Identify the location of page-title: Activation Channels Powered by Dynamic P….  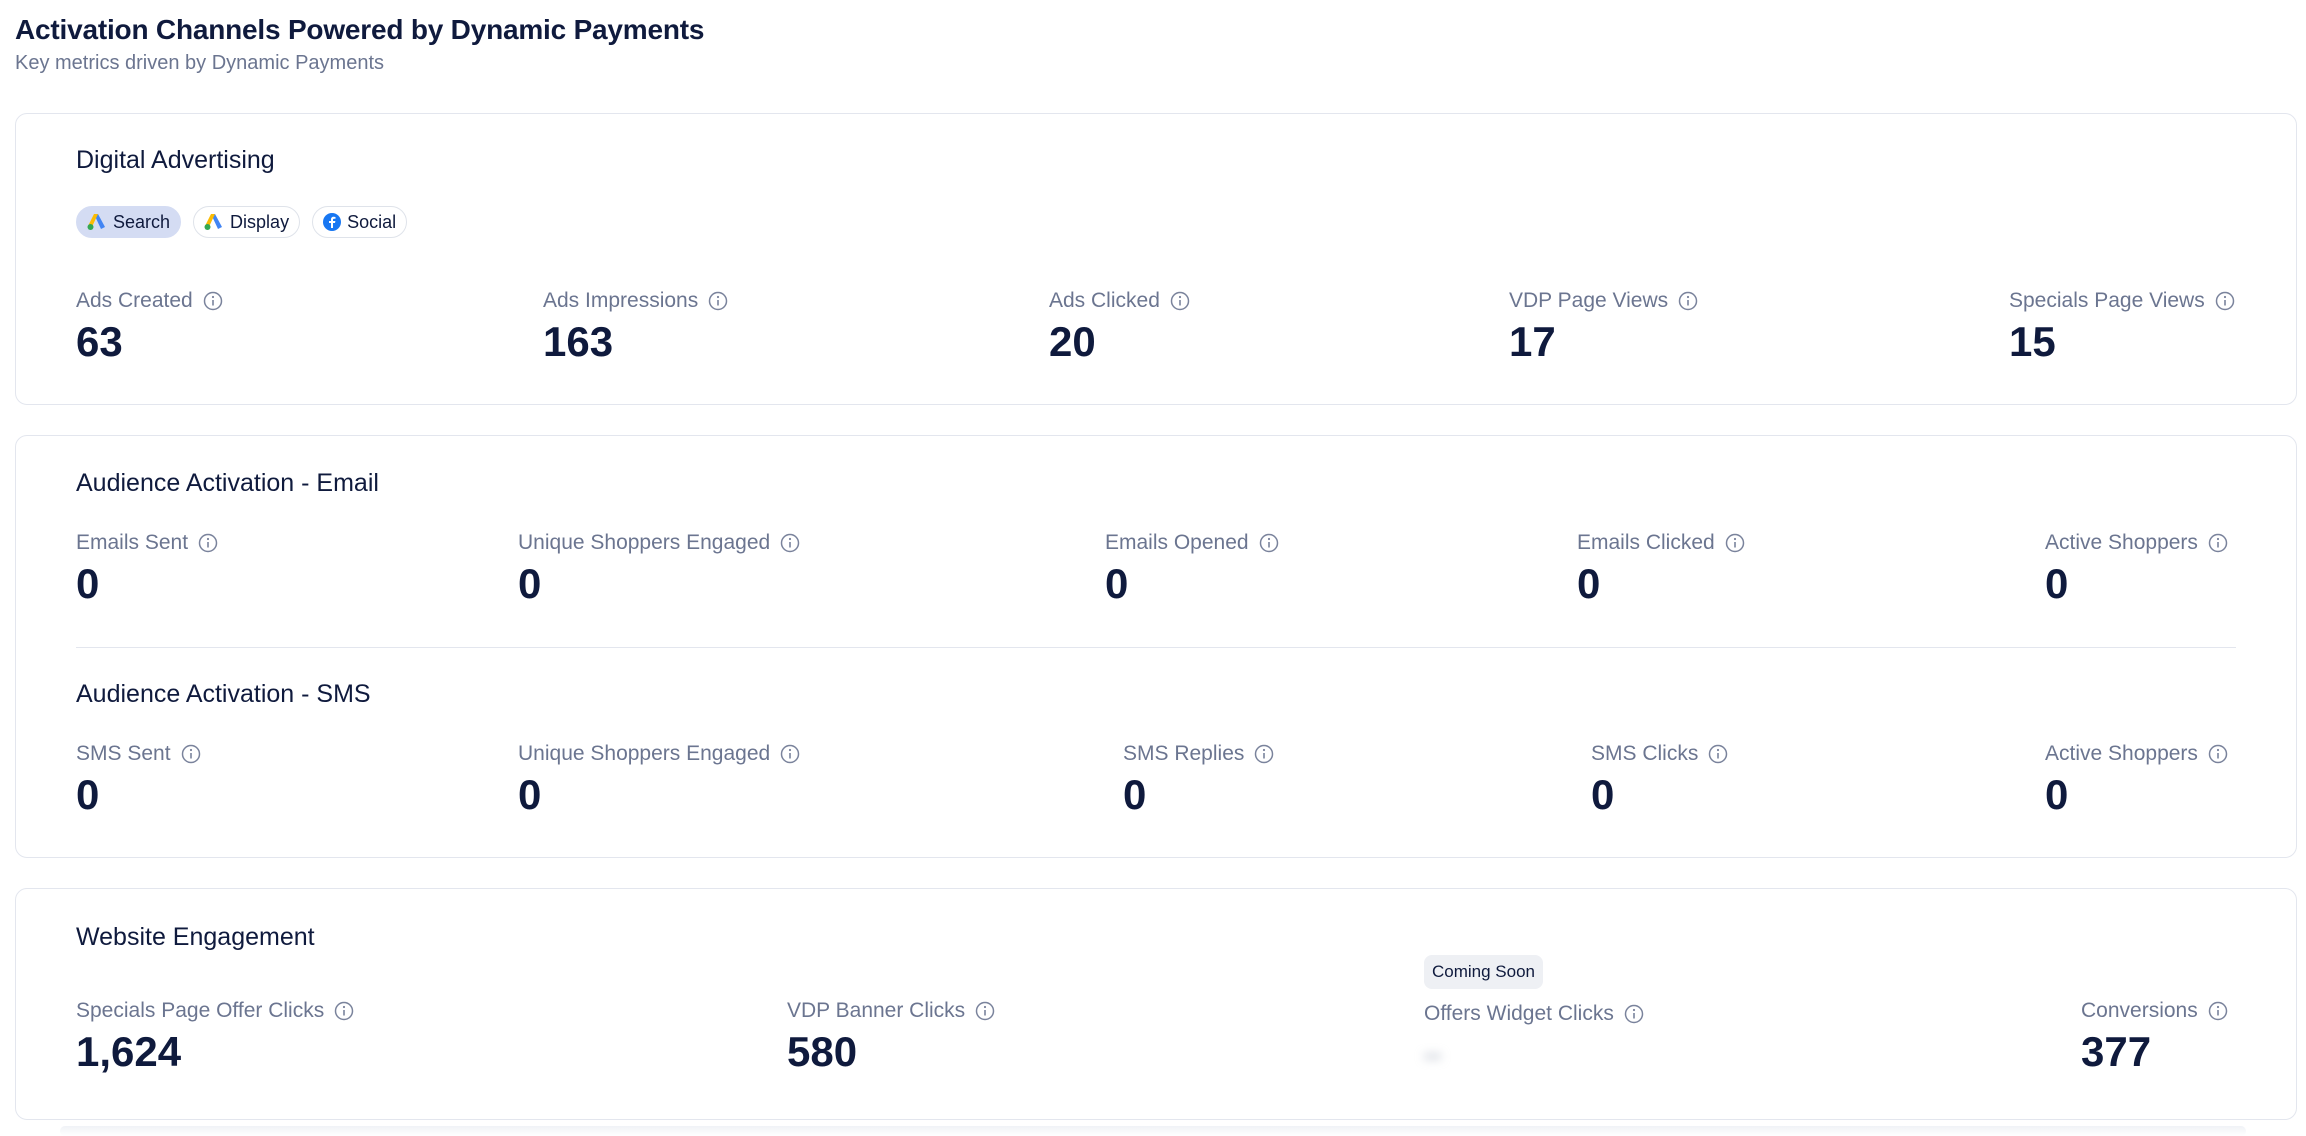
(360, 29).